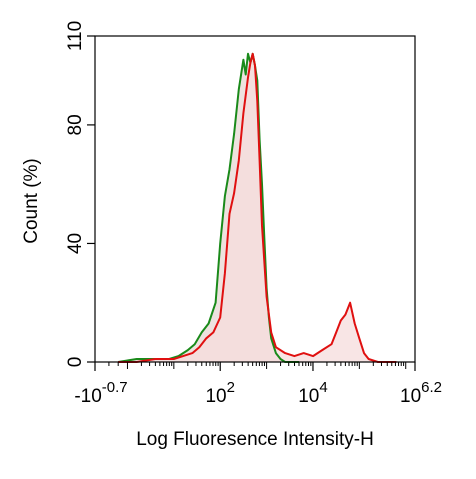 The height and width of the screenshot is (479, 476). Describe the element at coordinates (75, 124) in the screenshot. I see `y-tick-label: 80` at that location.